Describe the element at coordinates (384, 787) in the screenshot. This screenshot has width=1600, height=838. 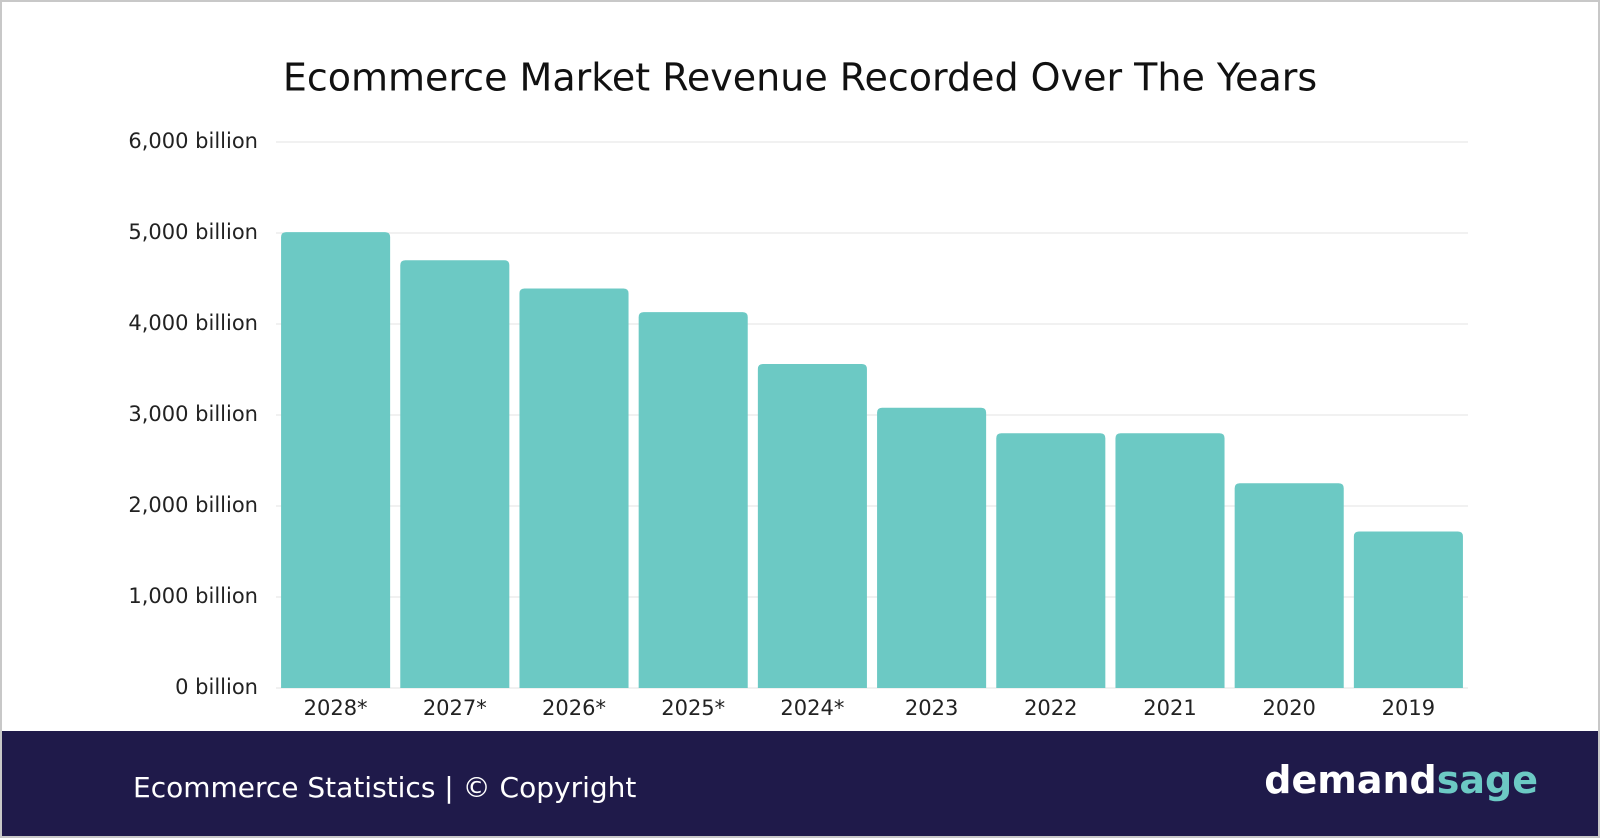
I see `footer-caption: Ecommerce Statistics | © Copyright` at that location.